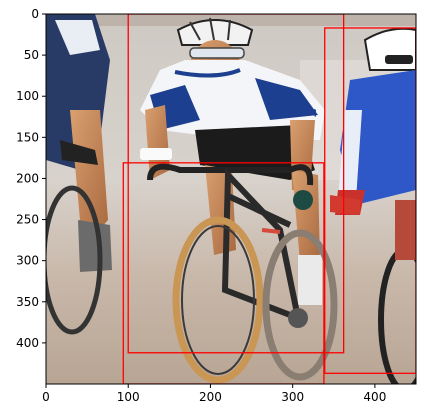 The height and width of the screenshot is (418, 425). What do you see at coordinates (292, 397) in the screenshot?
I see `x-tick-label: 300` at bounding box center [292, 397].